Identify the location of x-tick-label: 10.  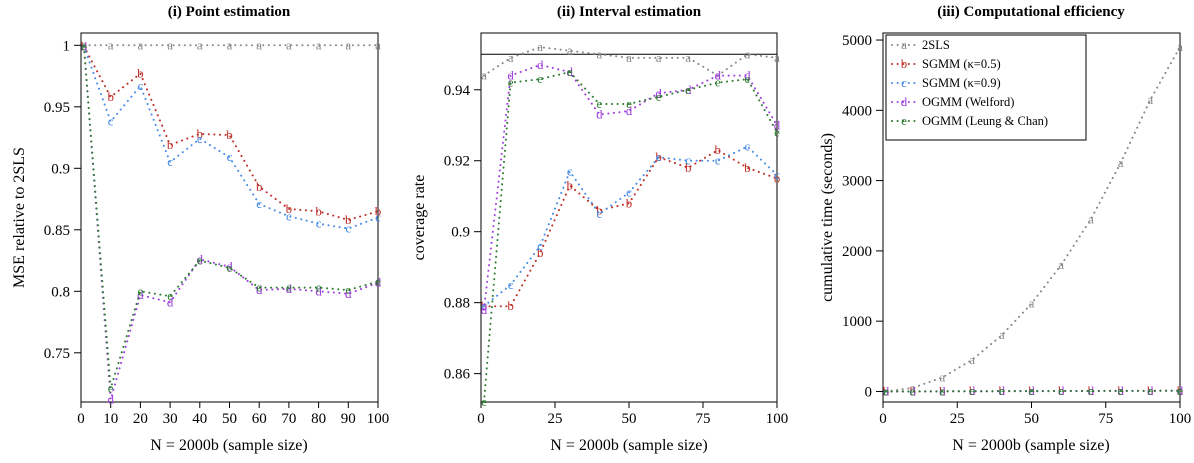
(110, 419).